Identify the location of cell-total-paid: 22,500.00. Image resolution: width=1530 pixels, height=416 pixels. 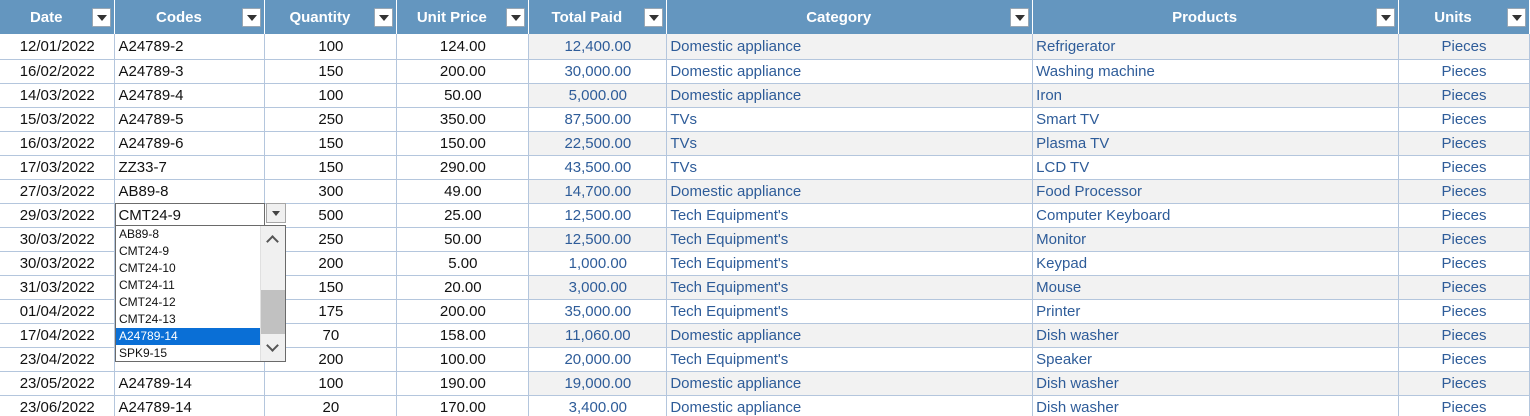
(598, 143).